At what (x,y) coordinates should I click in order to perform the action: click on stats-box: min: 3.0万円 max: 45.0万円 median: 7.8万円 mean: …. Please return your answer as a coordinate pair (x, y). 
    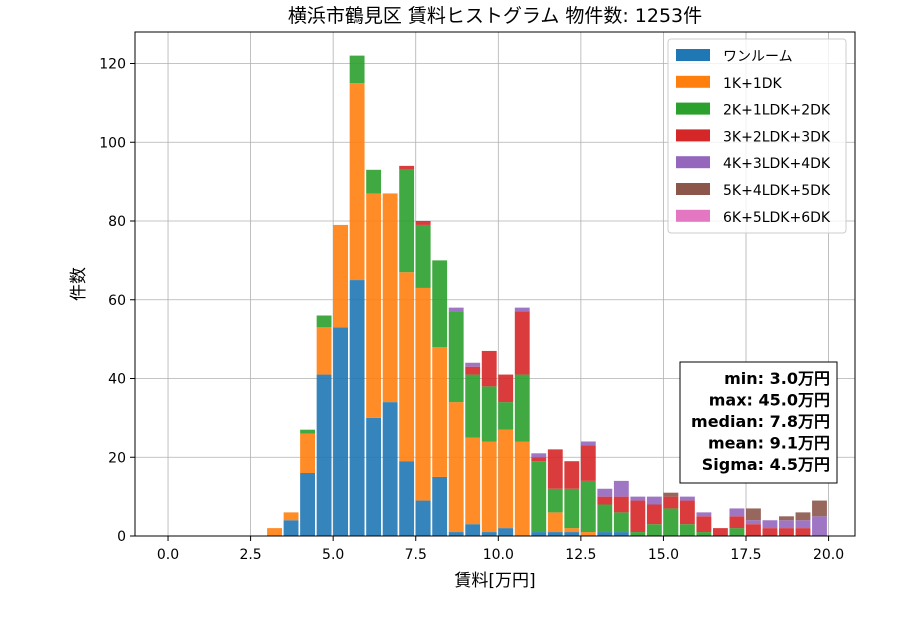
    Looking at the image, I should click on (758, 422).